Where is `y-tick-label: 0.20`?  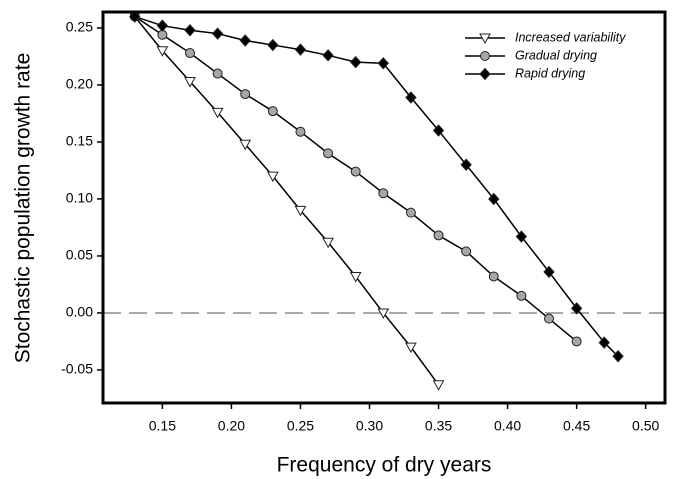 y-tick-label: 0.20 is located at coordinates (79, 84).